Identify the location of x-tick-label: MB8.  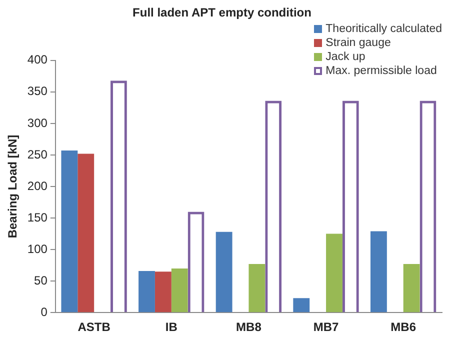
(249, 327).